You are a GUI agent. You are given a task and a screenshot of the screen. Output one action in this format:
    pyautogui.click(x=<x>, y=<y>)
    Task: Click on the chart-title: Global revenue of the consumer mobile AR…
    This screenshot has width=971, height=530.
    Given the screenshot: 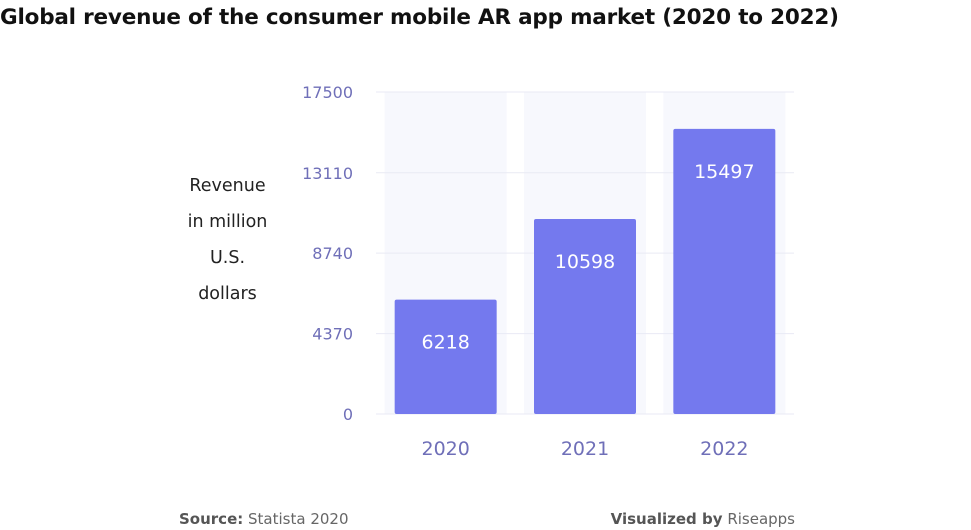 What is the action you would take?
    pyautogui.click(x=419, y=17)
    